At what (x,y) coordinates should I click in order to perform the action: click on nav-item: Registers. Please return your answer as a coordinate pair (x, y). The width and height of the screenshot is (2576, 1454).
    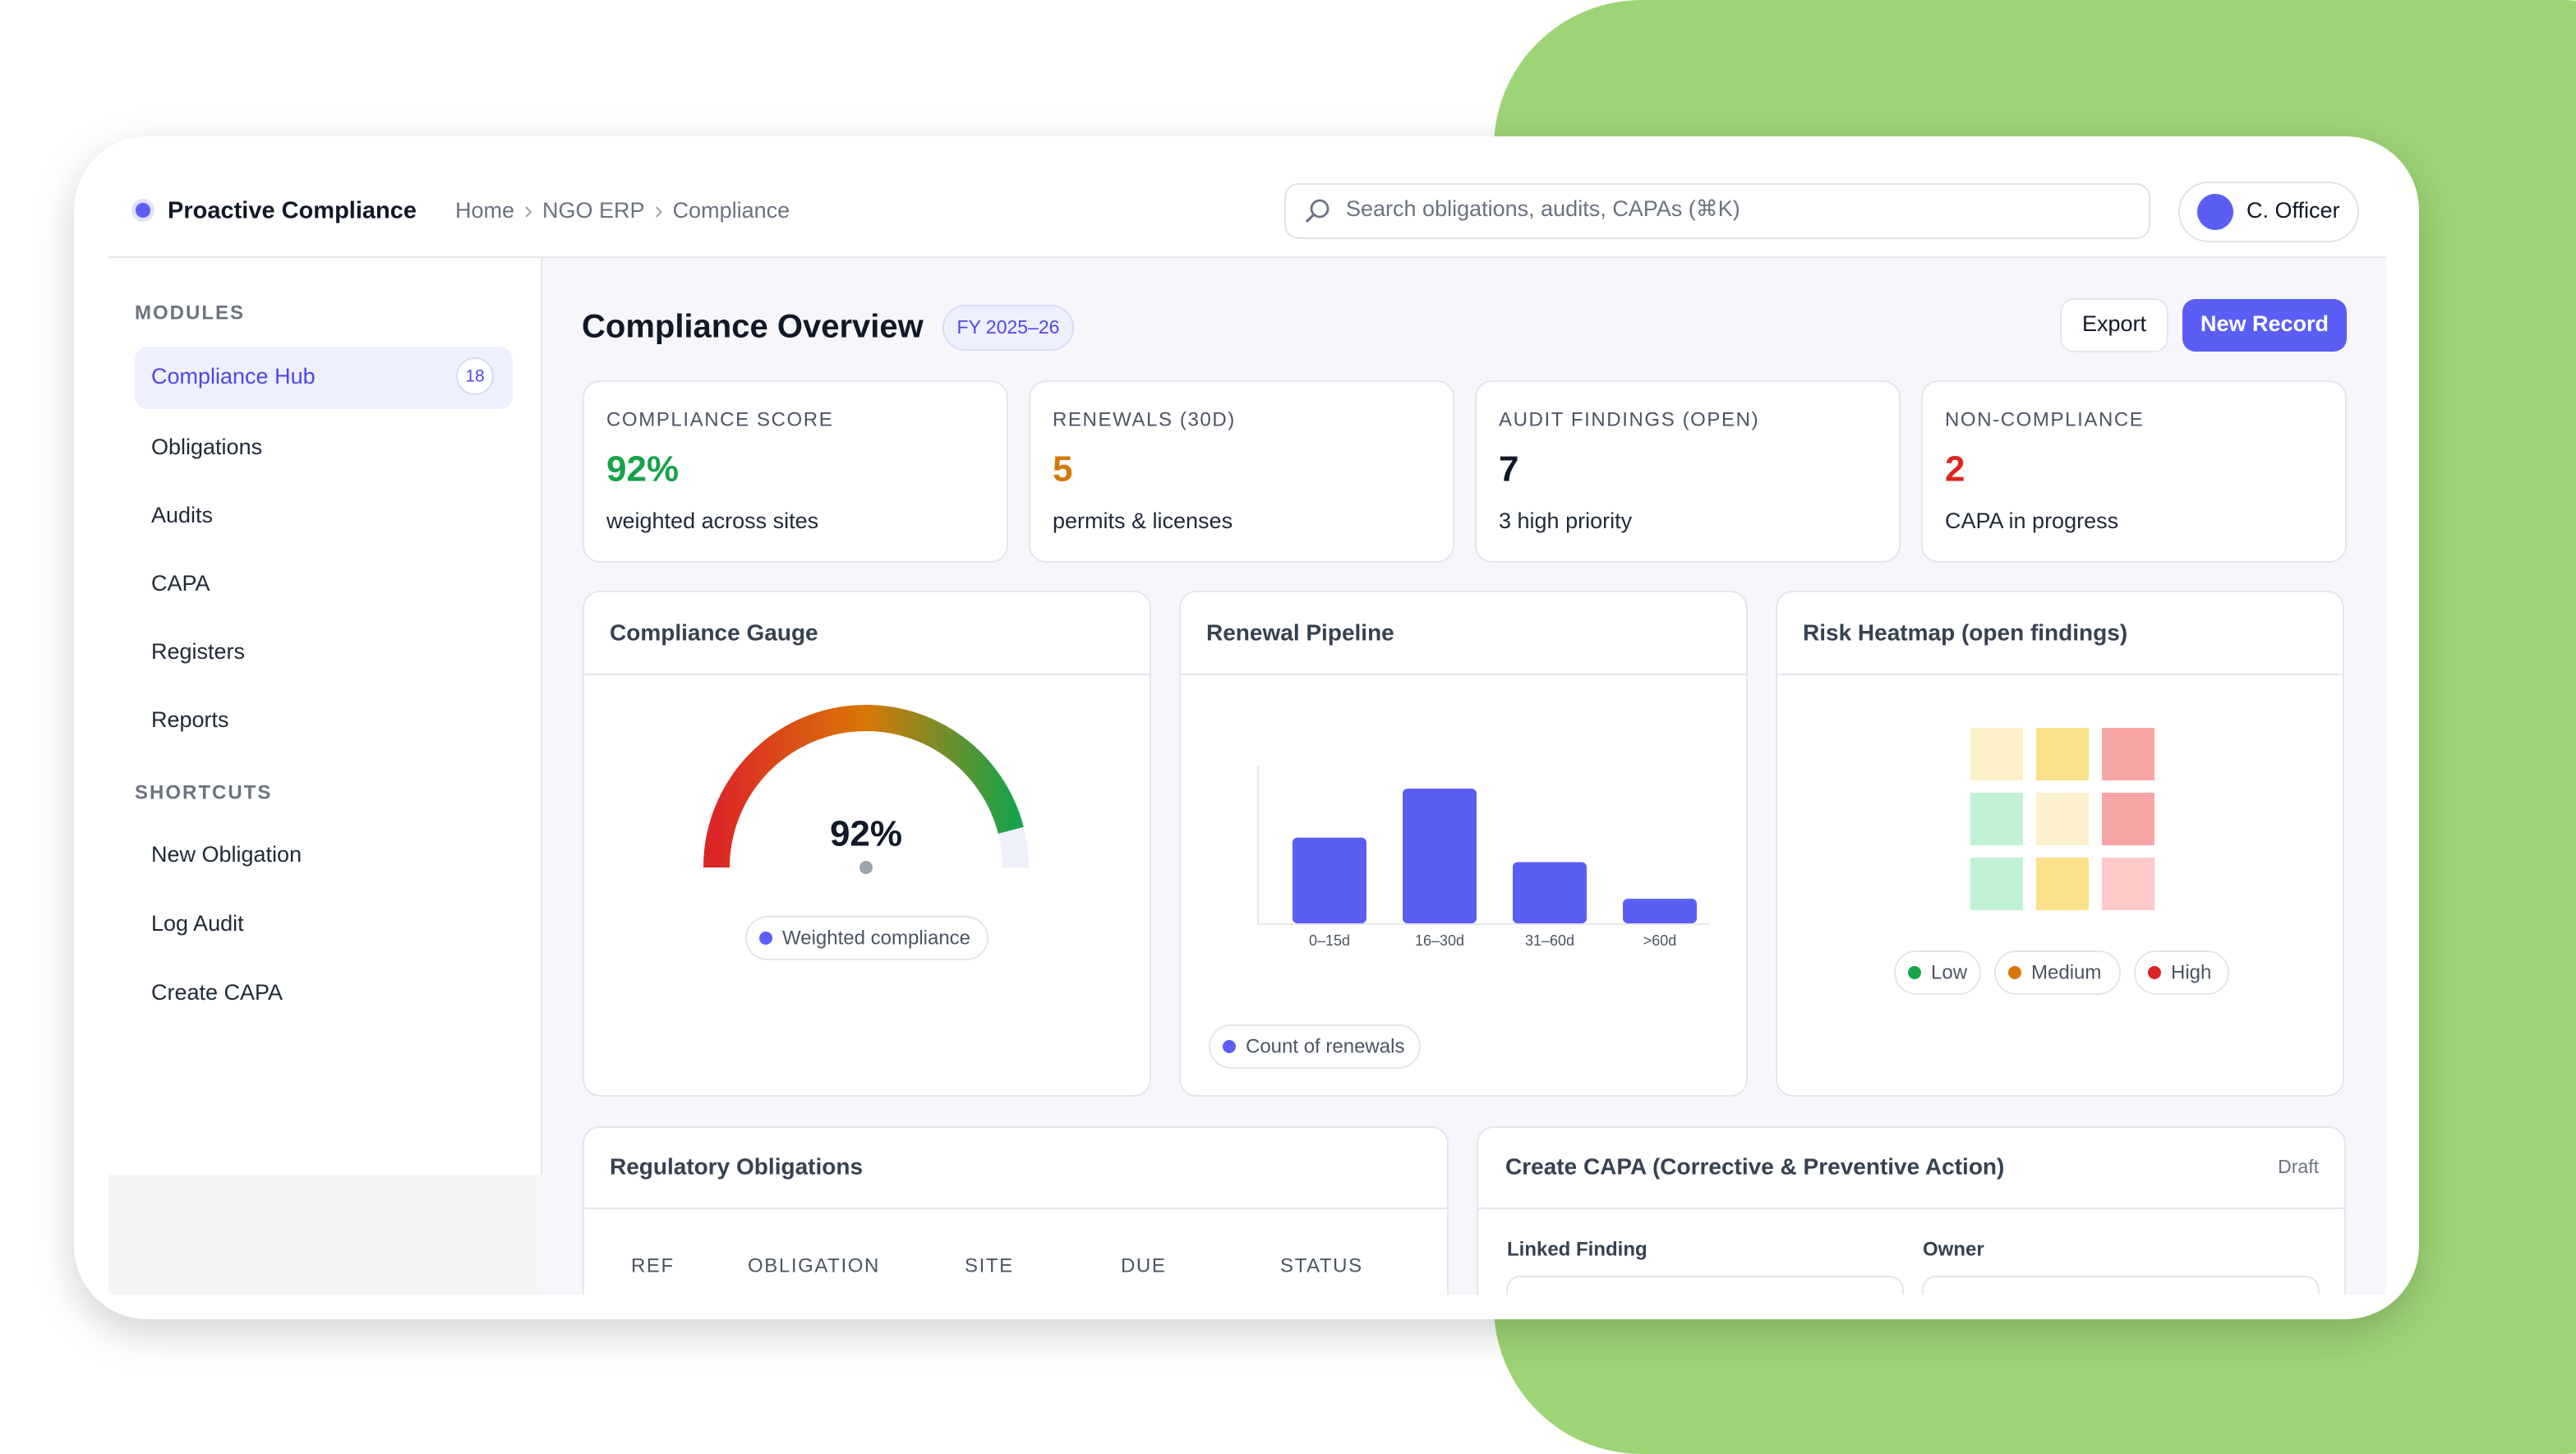
    Looking at the image, I should click on (198, 651).